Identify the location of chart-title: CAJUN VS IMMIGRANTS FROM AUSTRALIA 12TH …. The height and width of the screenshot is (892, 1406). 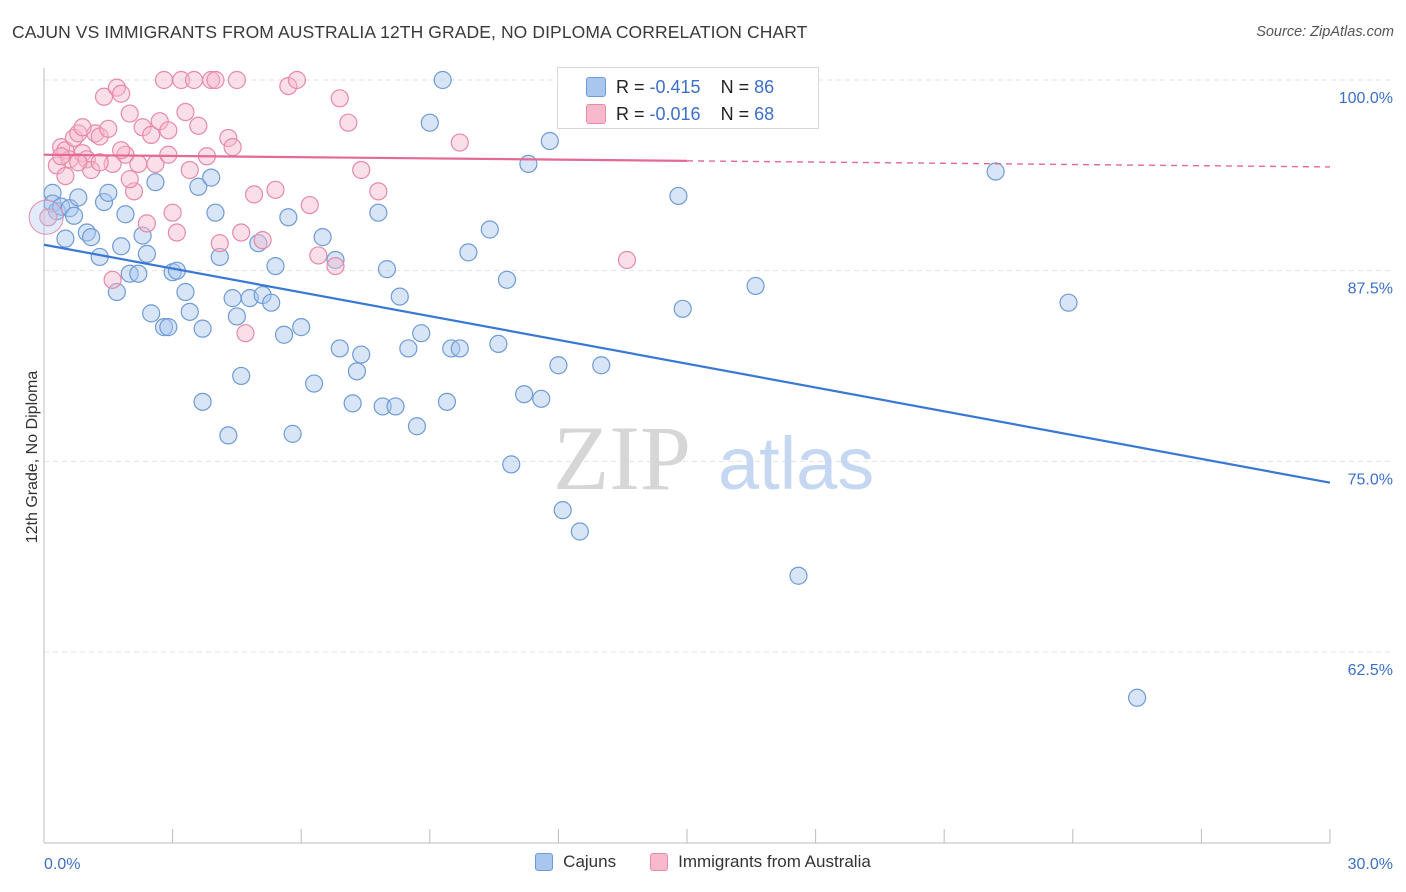
(410, 32).